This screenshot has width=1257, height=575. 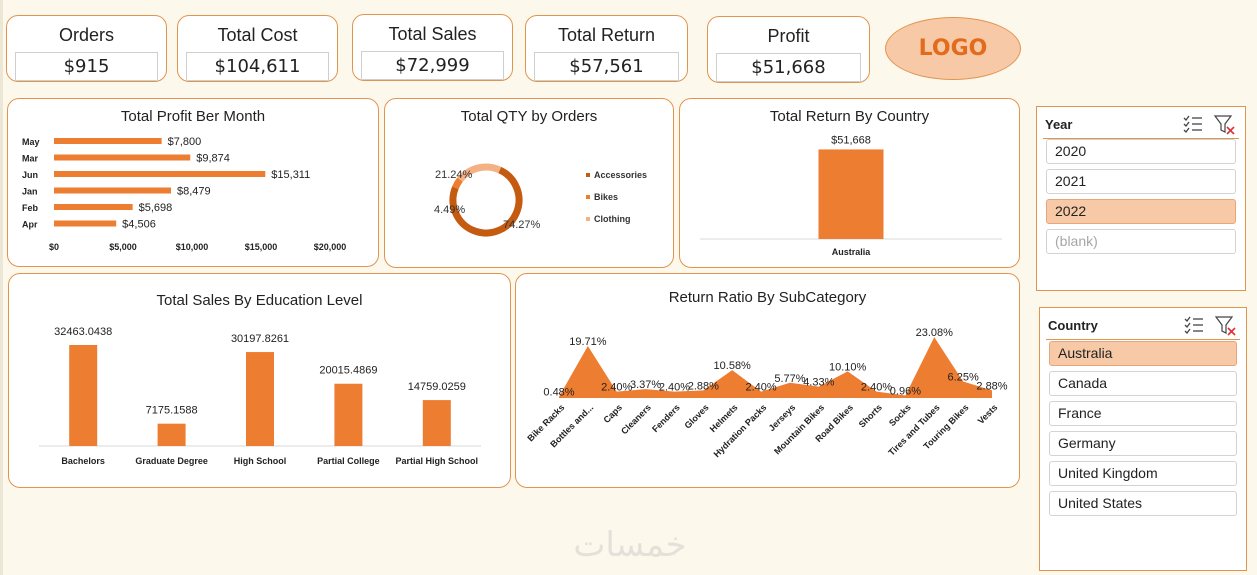 What do you see at coordinates (454, 175) in the screenshot?
I see `data-label: 21.24%` at bounding box center [454, 175].